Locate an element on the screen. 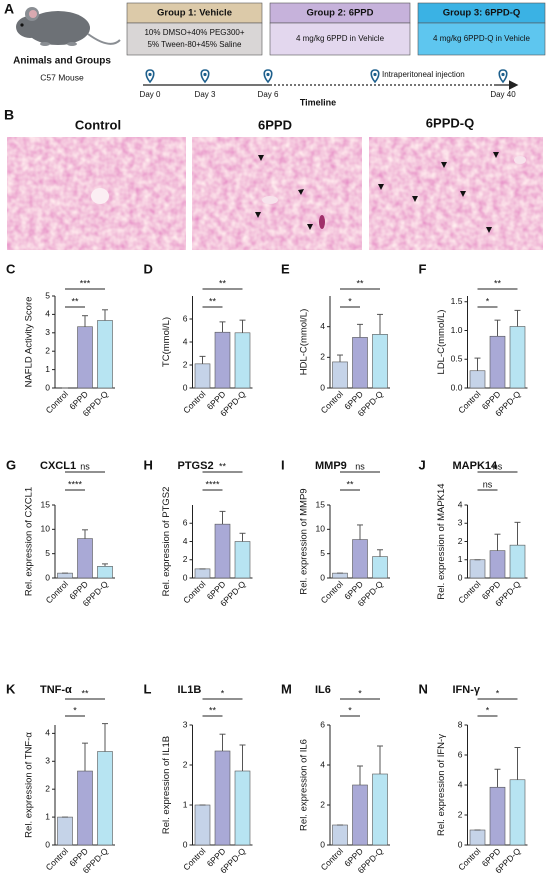 This screenshot has height=892, width=550. y-axis-label: Rel. expression of IL6 is located at coordinates (304, 785).